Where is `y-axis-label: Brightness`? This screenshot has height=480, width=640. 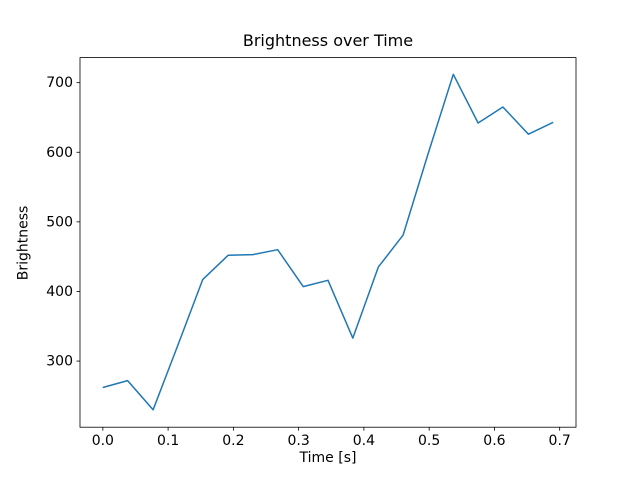
y-axis-label: Brightness is located at coordinates (23, 243).